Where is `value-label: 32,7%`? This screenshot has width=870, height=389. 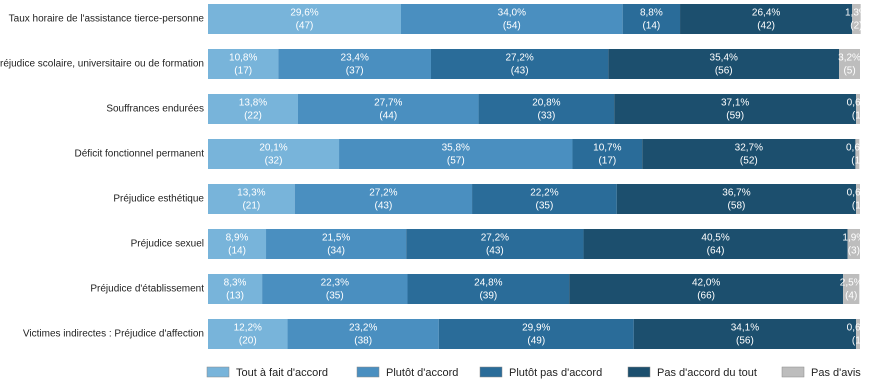
value-label: 32,7% is located at coordinates (749, 148).